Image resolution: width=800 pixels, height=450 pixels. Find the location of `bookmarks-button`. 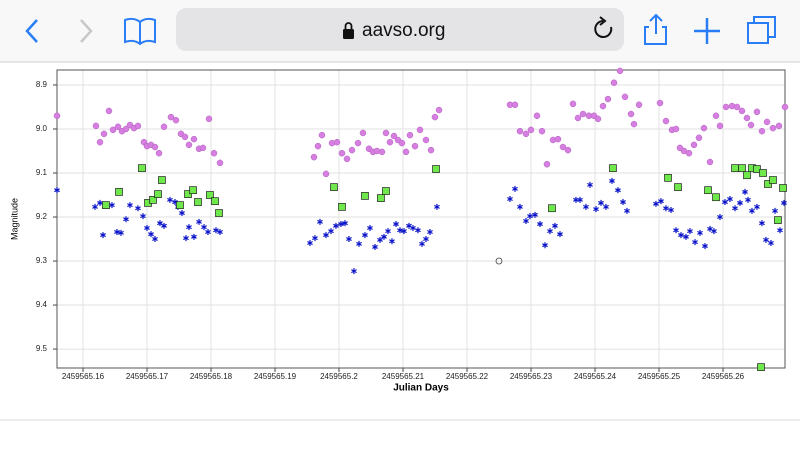

bookmarks-button is located at coordinates (140, 31).